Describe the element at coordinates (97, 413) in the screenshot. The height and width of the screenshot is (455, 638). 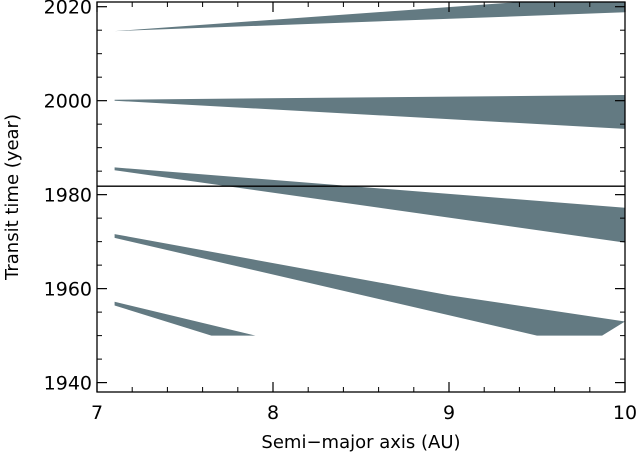
I see `x-tick-label: 7` at that location.